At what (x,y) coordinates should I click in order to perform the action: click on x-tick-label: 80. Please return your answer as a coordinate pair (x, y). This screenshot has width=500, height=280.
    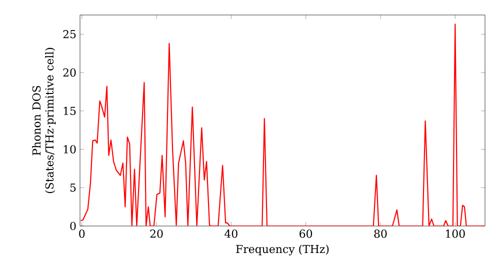
    Looking at the image, I should click on (380, 234).